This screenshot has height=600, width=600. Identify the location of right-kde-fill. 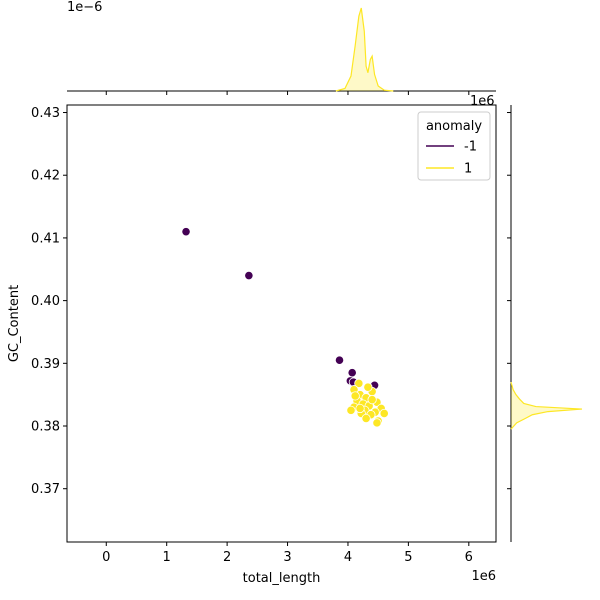
(546, 406).